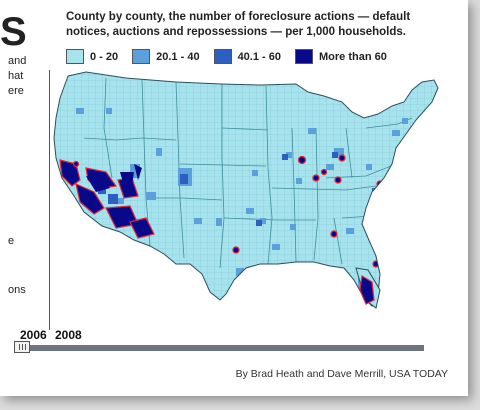 The height and width of the screenshot is (410, 480). Describe the element at coordinates (68, 335) in the screenshot. I see `year-label-selected: 2008` at that location.